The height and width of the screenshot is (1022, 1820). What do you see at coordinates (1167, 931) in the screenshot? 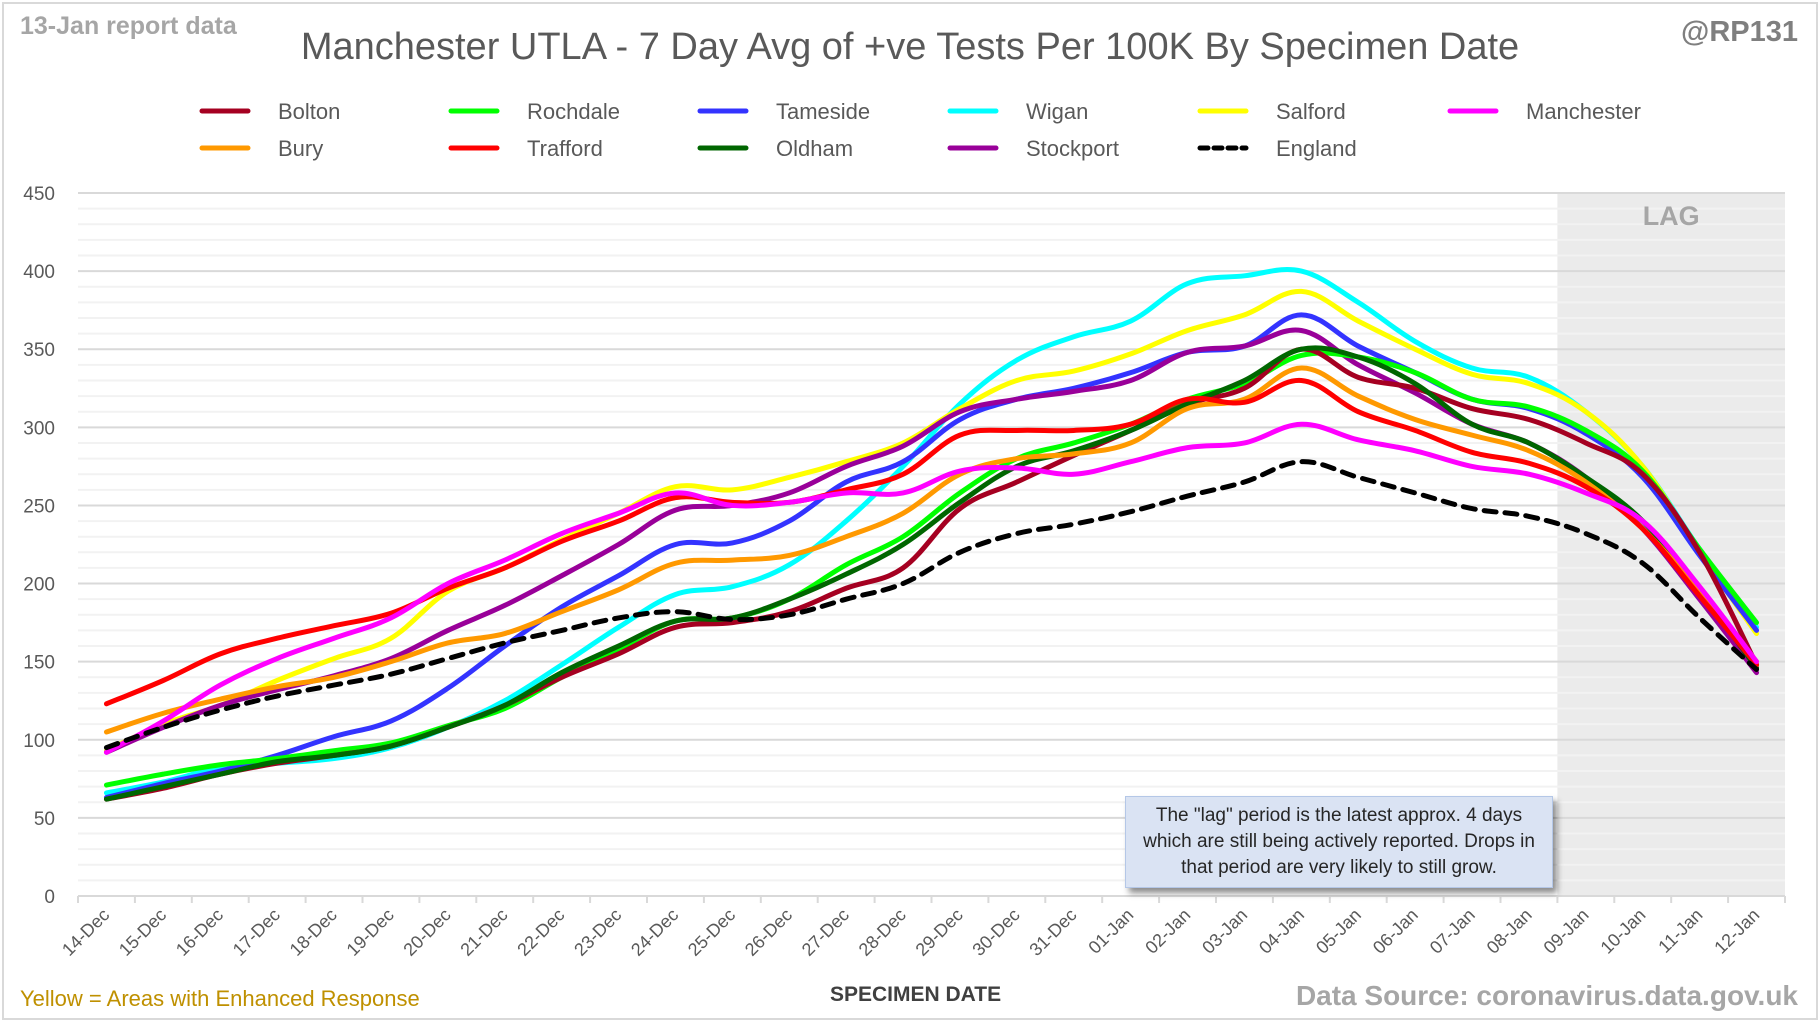
I see `x-tick-label: 02-Jan` at bounding box center [1167, 931].